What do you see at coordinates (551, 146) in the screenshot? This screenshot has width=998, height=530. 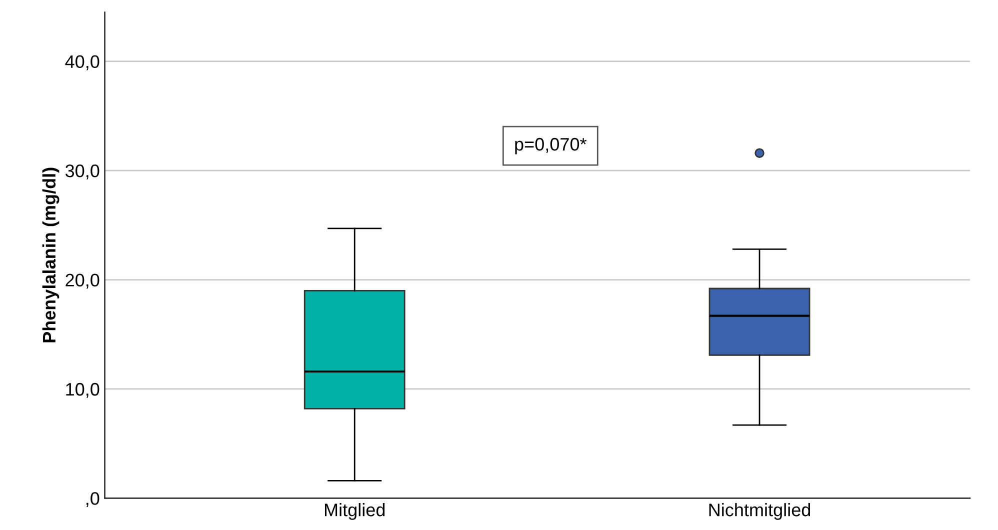 I see `annotation: p=0,070*` at bounding box center [551, 146].